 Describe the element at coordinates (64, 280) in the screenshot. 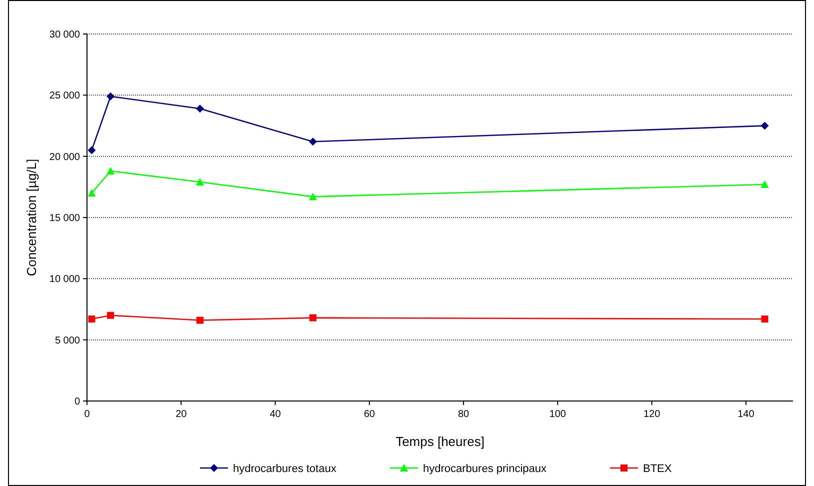

I see `y-tick-label: 10 000` at that location.